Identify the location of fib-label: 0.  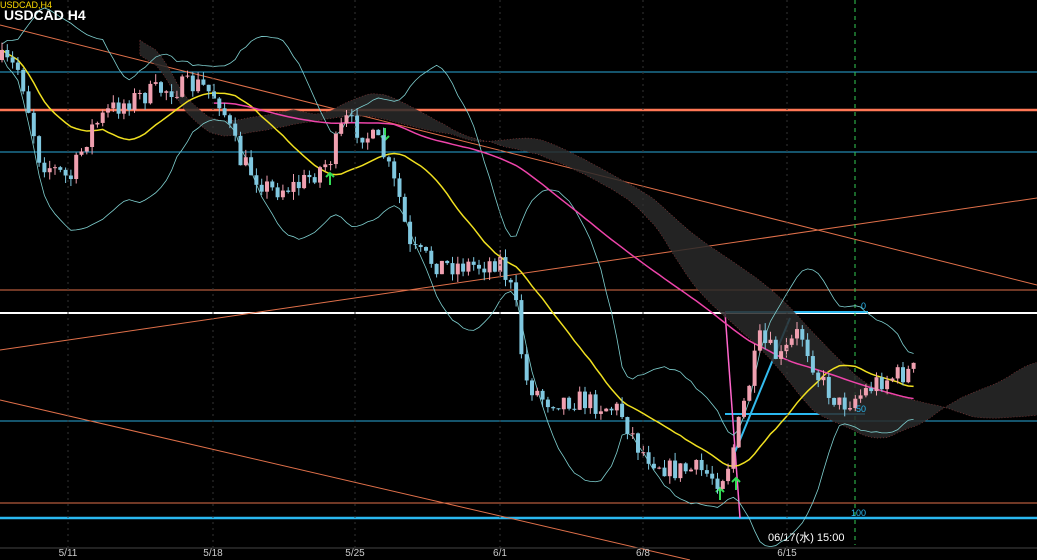
(863, 306).